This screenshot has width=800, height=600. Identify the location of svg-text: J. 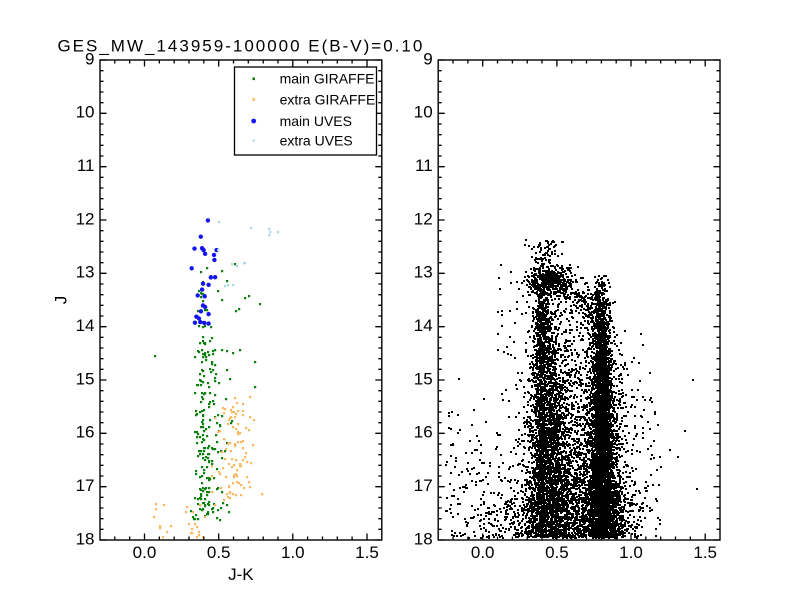
(61, 300).